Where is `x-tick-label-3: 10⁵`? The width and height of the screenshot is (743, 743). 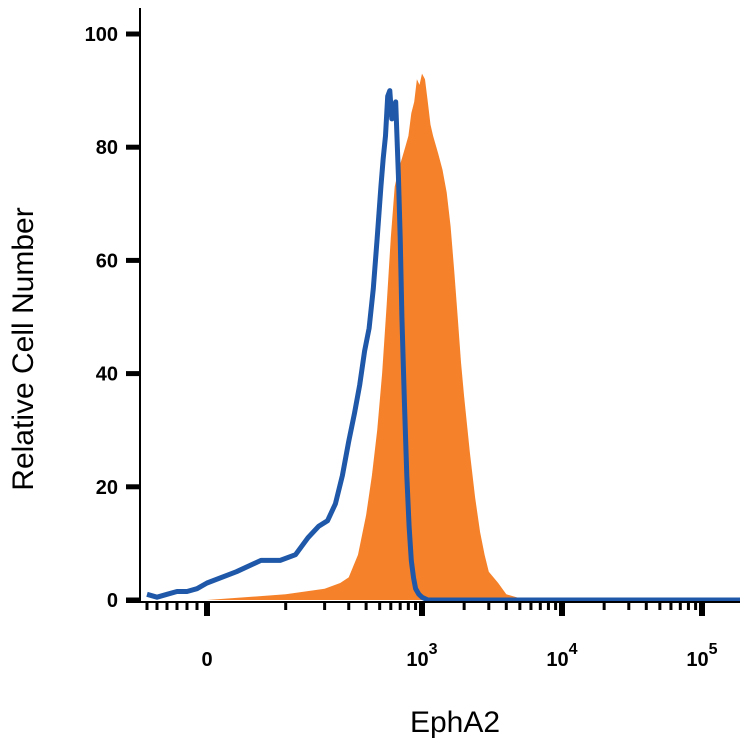 x-tick-label-3: 10⁵ is located at coordinates (701, 656).